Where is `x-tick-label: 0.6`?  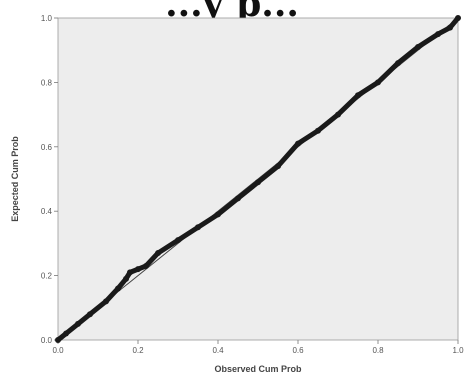 x-tick-label: 0.6 is located at coordinates (298, 350).